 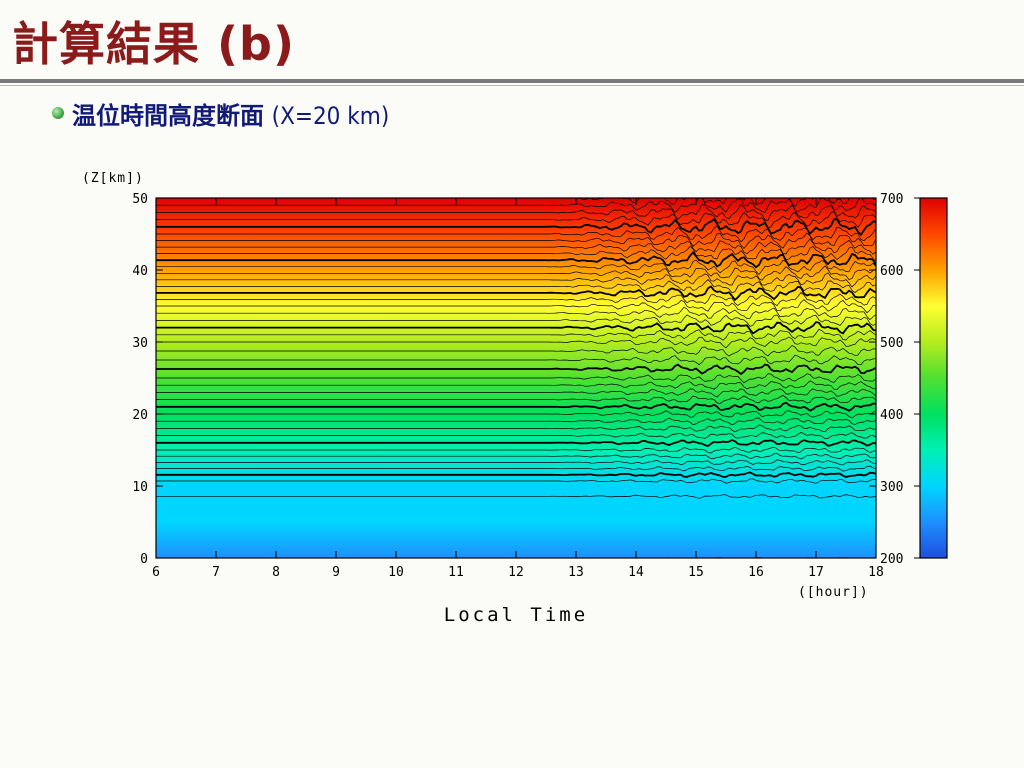 What do you see at coordinates (144, 559) in the screenshot?
I see `y-tick-label: 0` at bounding box center [144, 559].